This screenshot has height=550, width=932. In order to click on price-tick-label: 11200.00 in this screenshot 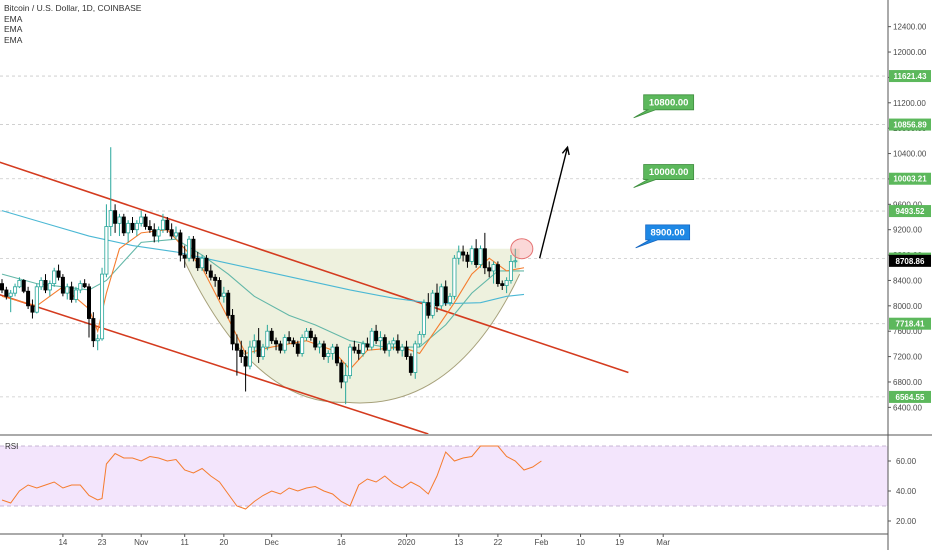, I will do `click(909, 103)`.